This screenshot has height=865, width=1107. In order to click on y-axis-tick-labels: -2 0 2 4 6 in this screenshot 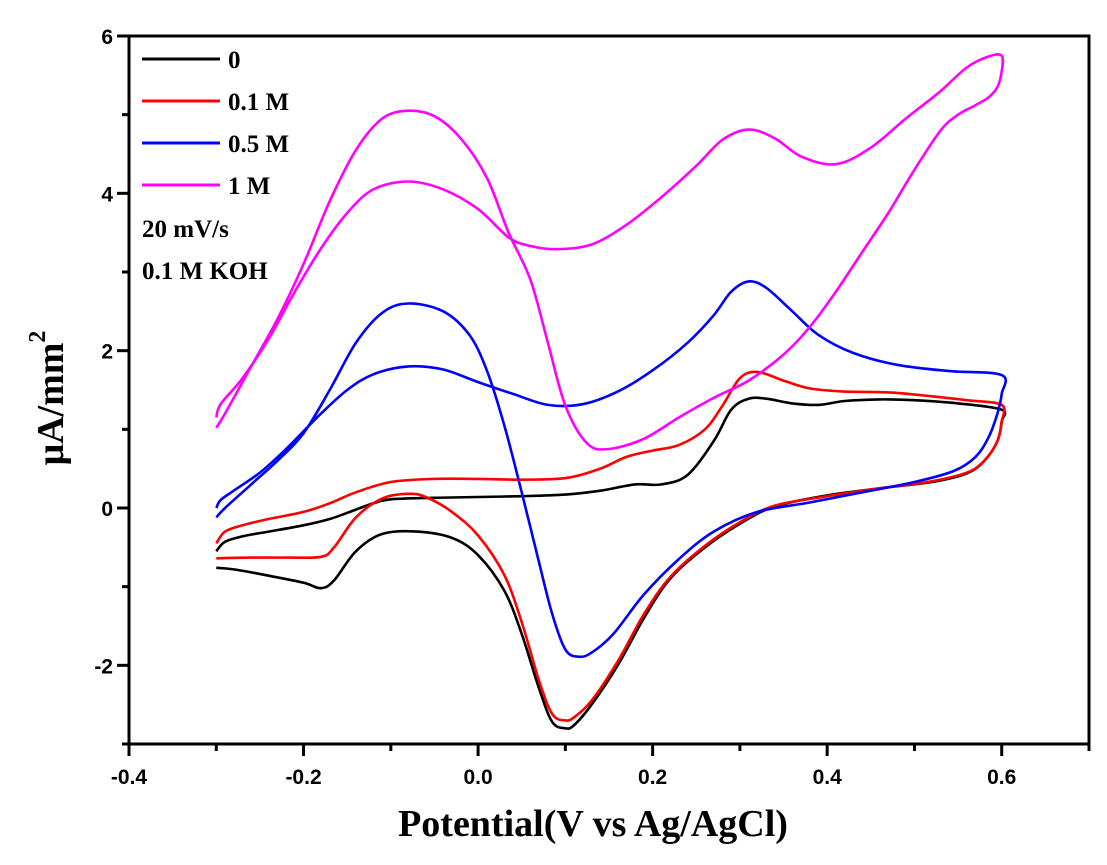, I will do `click(103, 352)`.